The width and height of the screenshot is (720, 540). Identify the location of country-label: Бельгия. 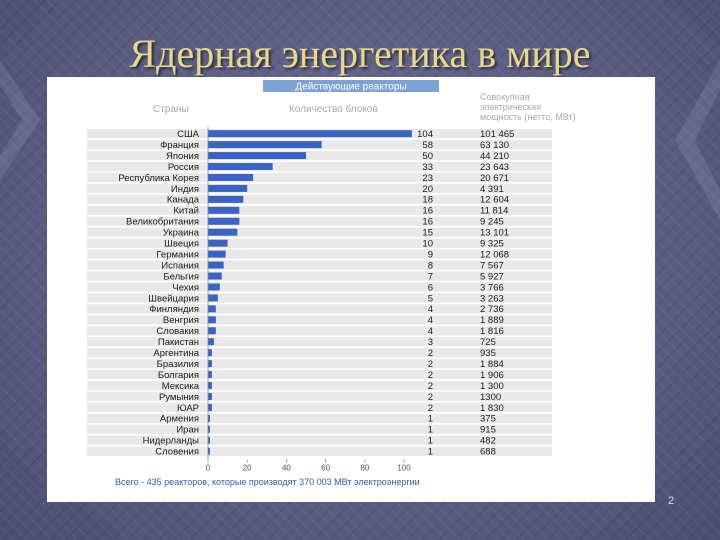
(181, 276).